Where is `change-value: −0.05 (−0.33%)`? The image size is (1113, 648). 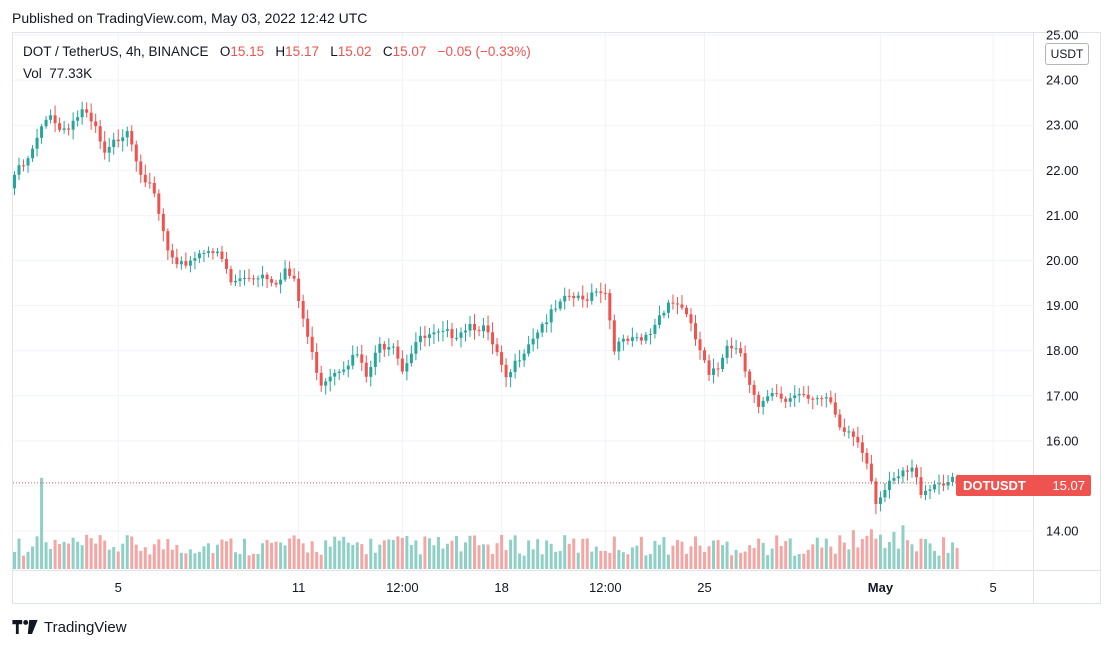
change-value: −0.05 (−0.33%) is located at coordinates (484, 51).